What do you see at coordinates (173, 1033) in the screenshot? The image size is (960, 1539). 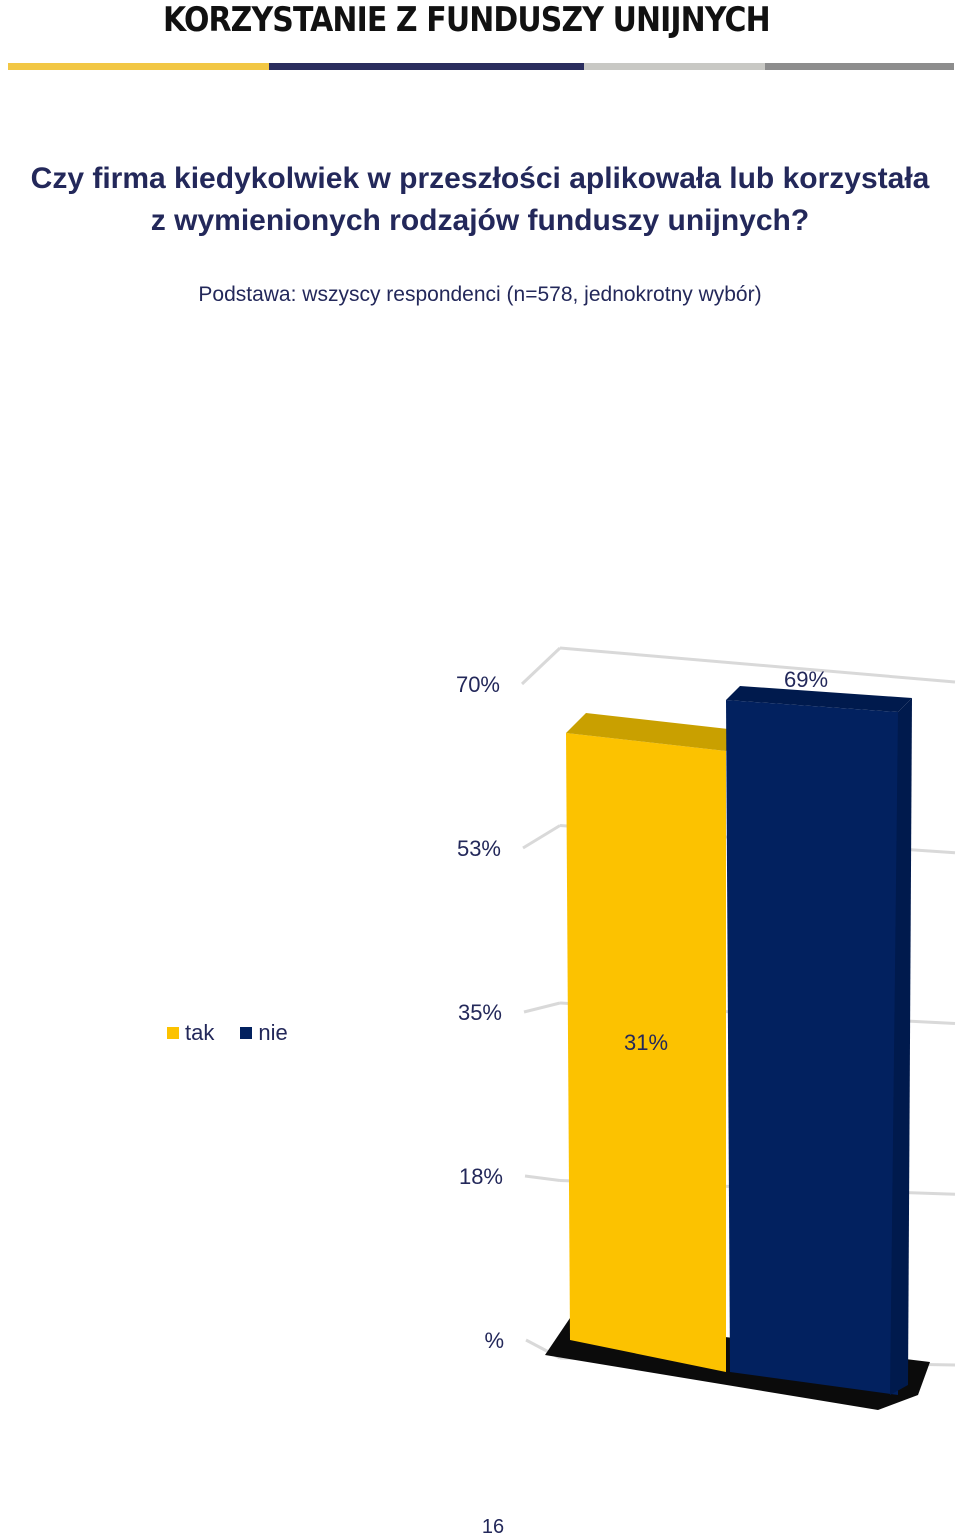 I see `legend-swatch-tak` at bounding box center [173, 1033].